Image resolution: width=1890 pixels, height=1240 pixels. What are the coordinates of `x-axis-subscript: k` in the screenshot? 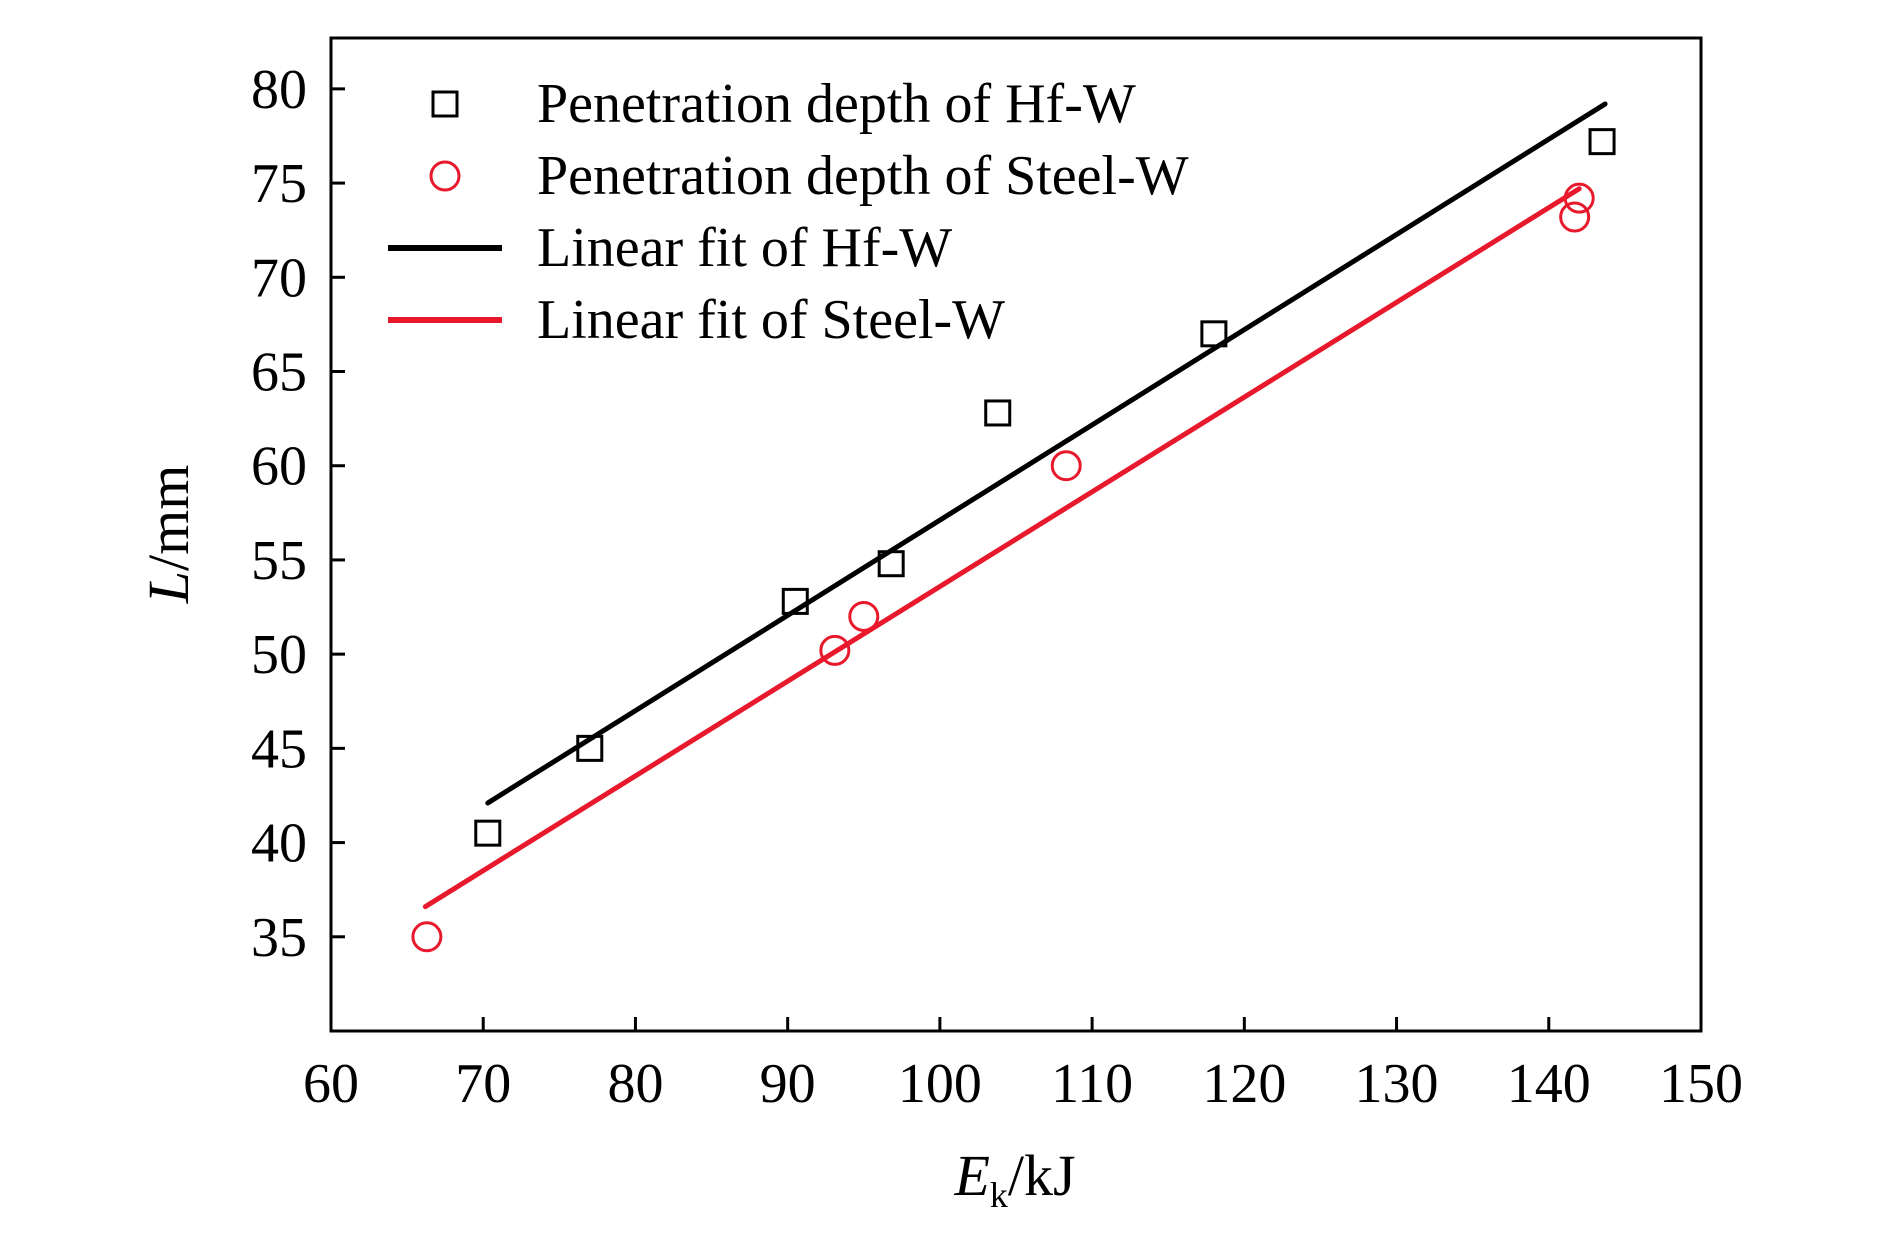 It's located at (999, 1195).